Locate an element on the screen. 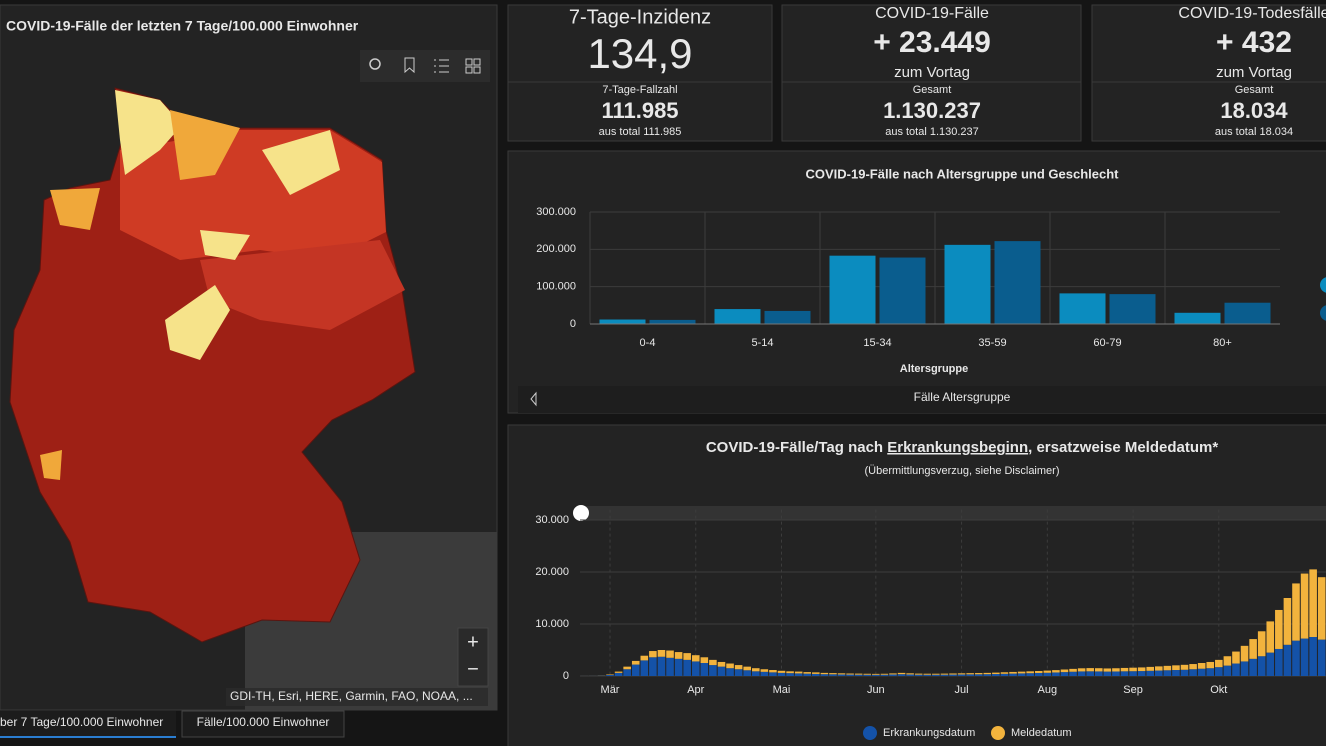 The image size is (1326, 746). list-icon is located at coordinates (441, 66).